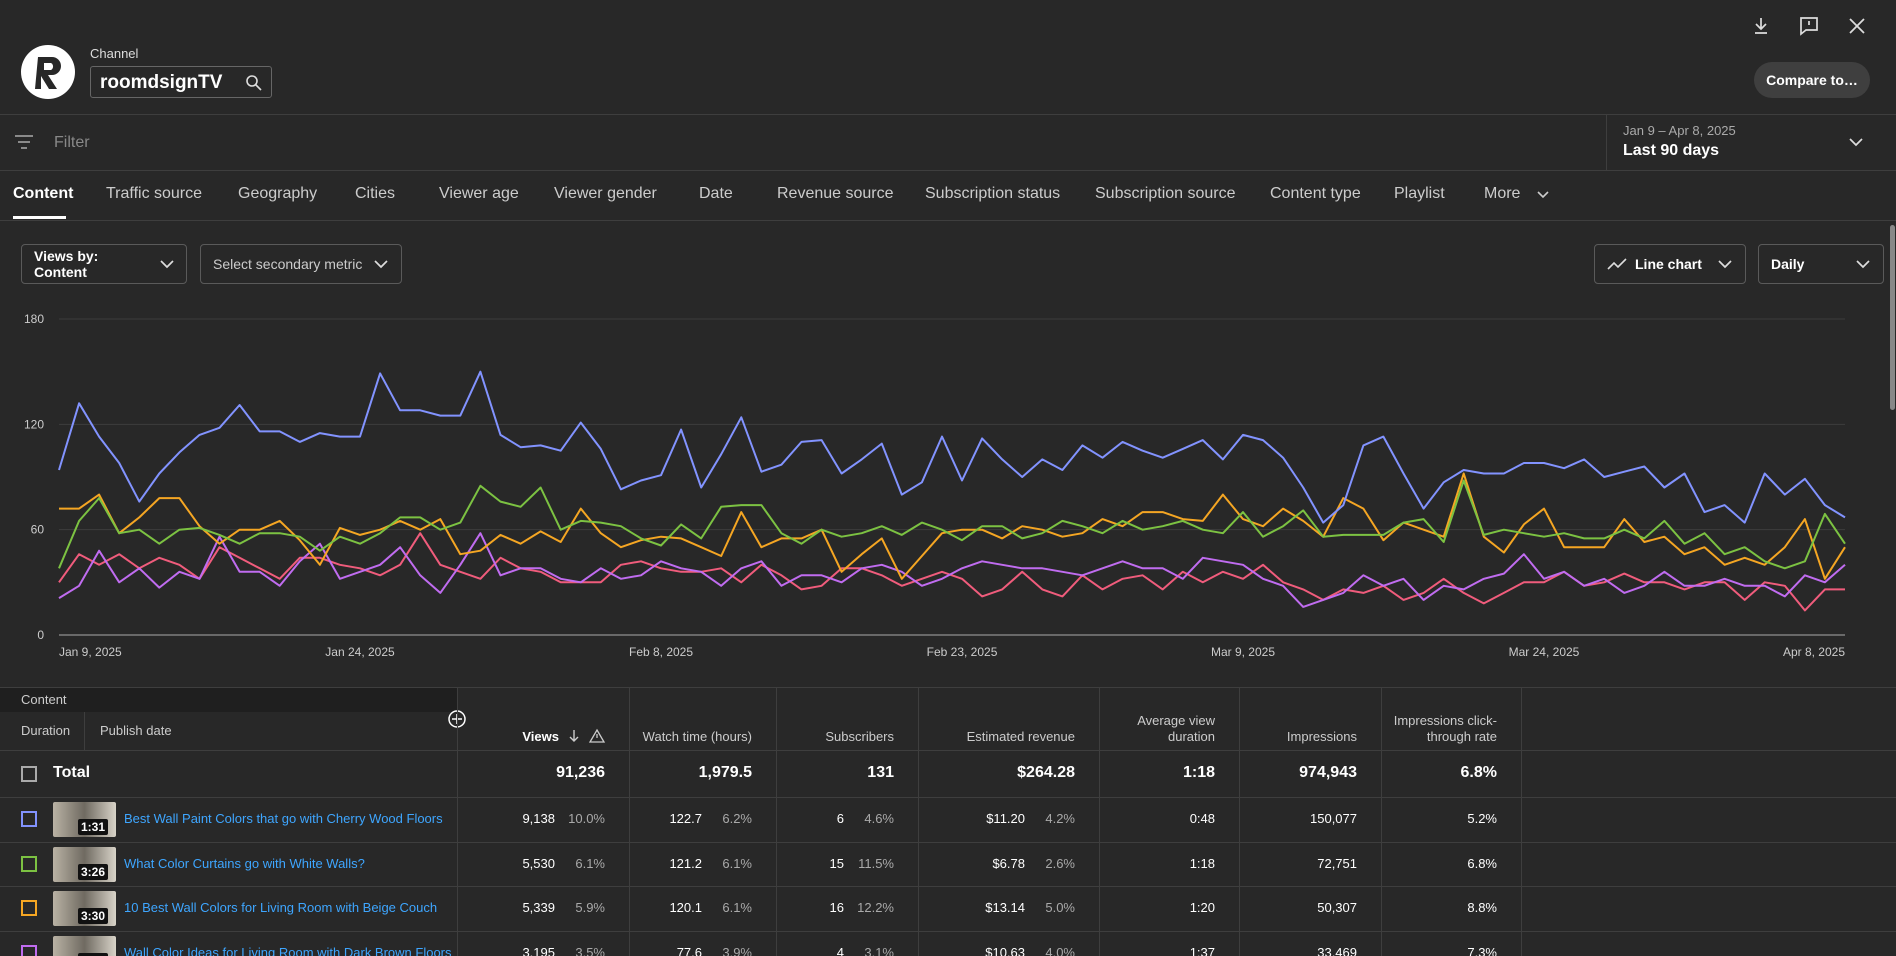  Describe the element at coordinates (876, 863) in the screenshot. I see `cell-percent: 11.5%` at that location.